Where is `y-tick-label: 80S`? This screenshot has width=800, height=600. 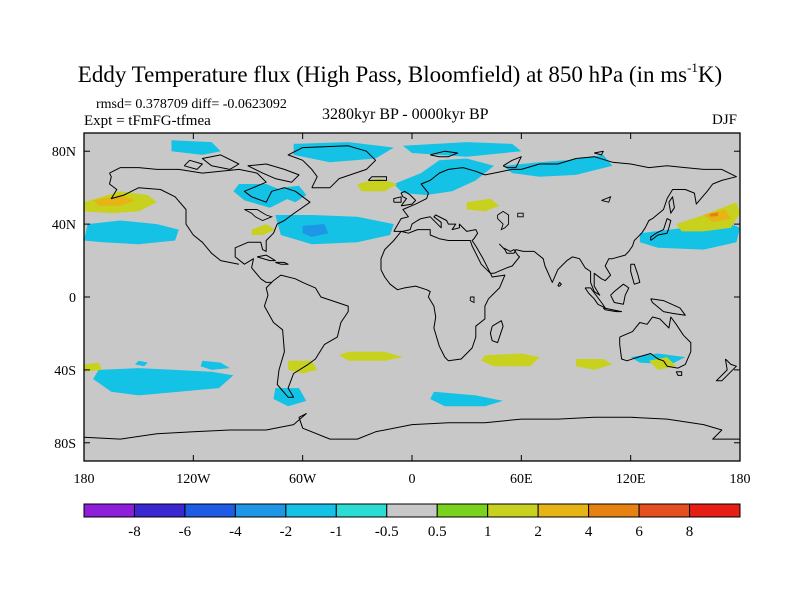
y-tick-label: 80S is located at coordinates (65, 444).